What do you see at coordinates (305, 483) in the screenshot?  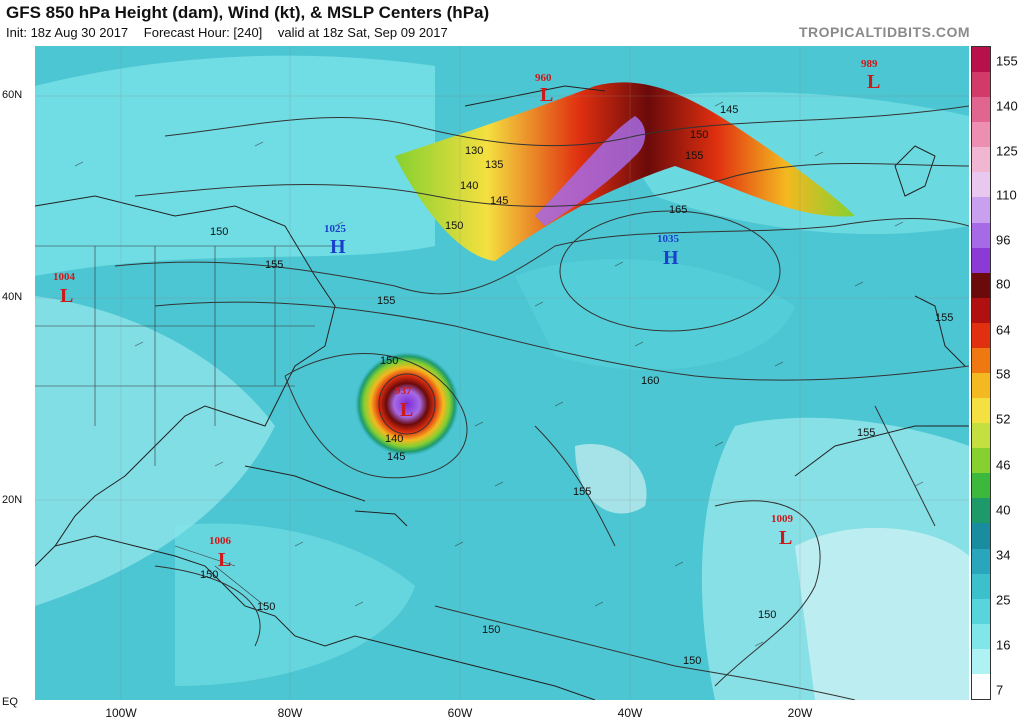 I see `cuba` at bounding box center [305, 483].